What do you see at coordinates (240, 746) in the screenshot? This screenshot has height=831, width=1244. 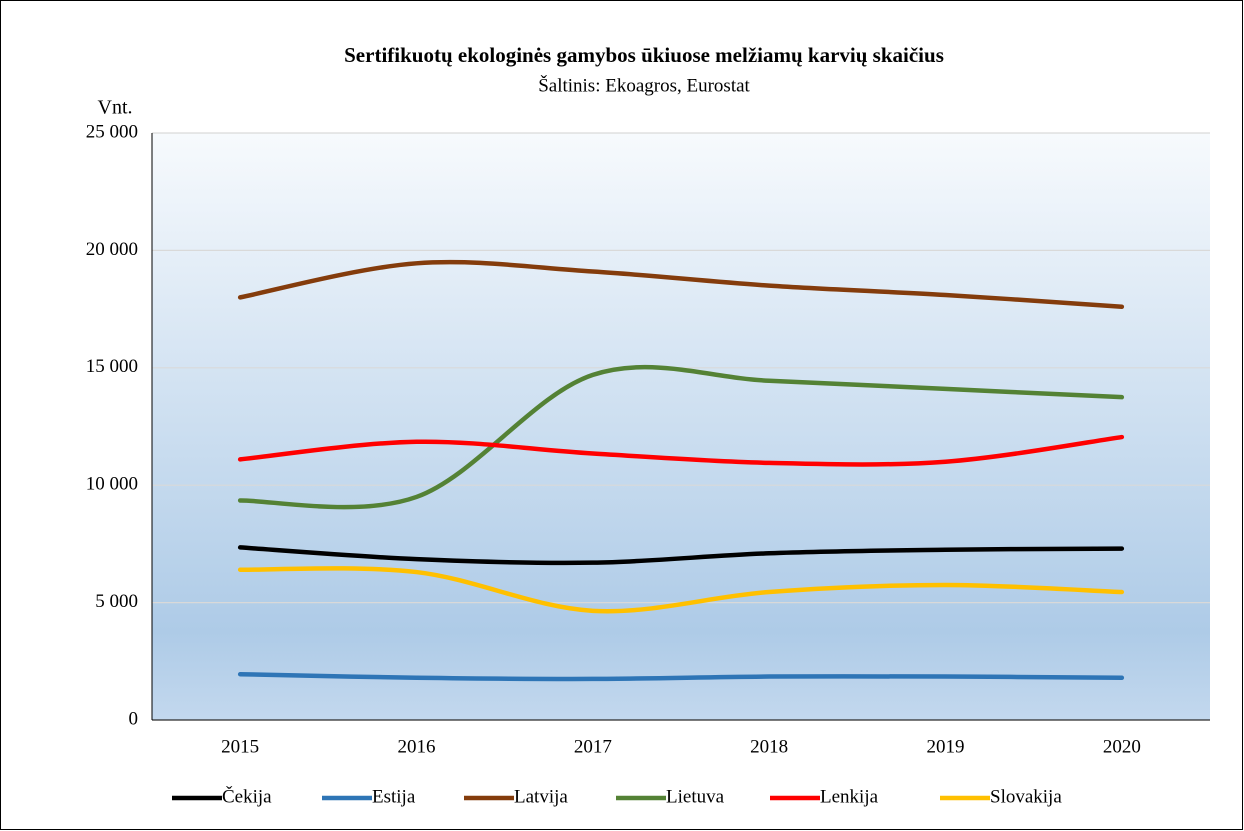 I see `x-tick-label: 2015` at bounding box center [240, 746].